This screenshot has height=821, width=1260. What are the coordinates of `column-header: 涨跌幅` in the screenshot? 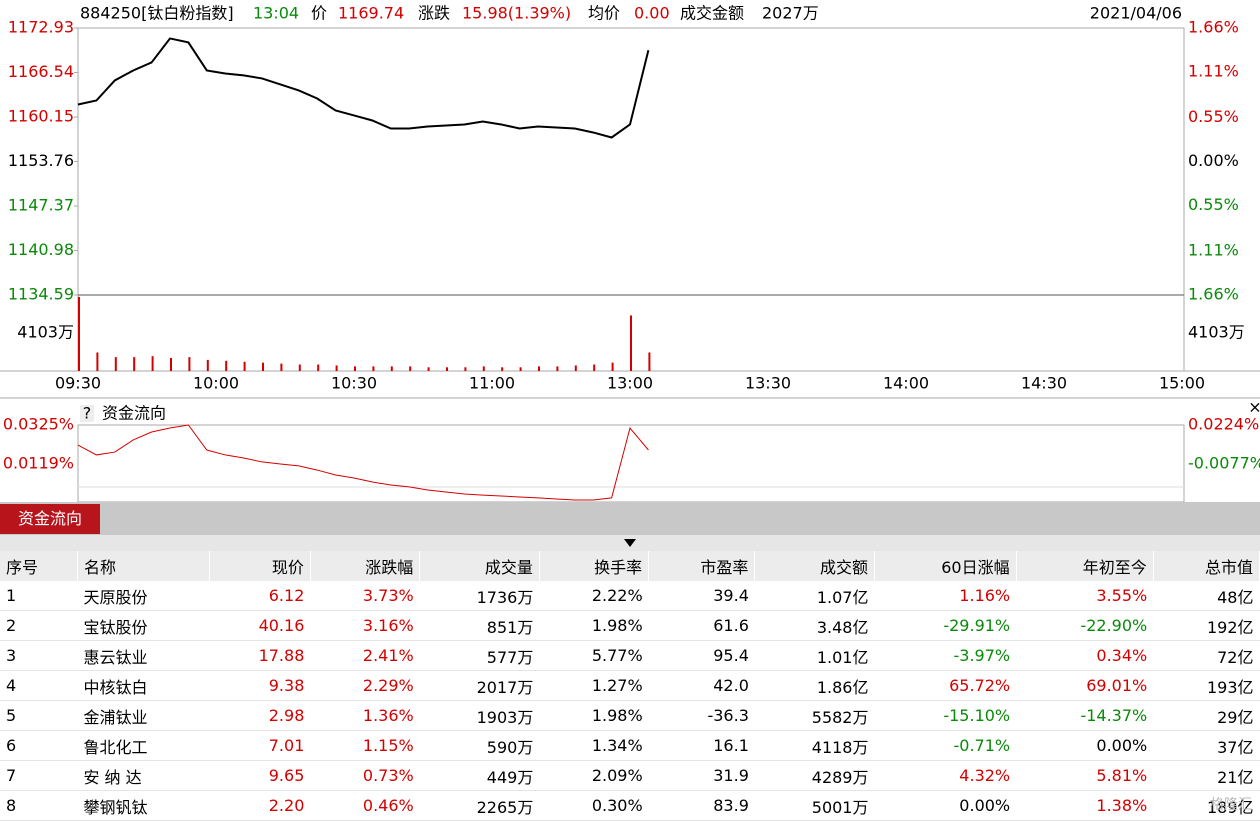 It's located at (364, 566).